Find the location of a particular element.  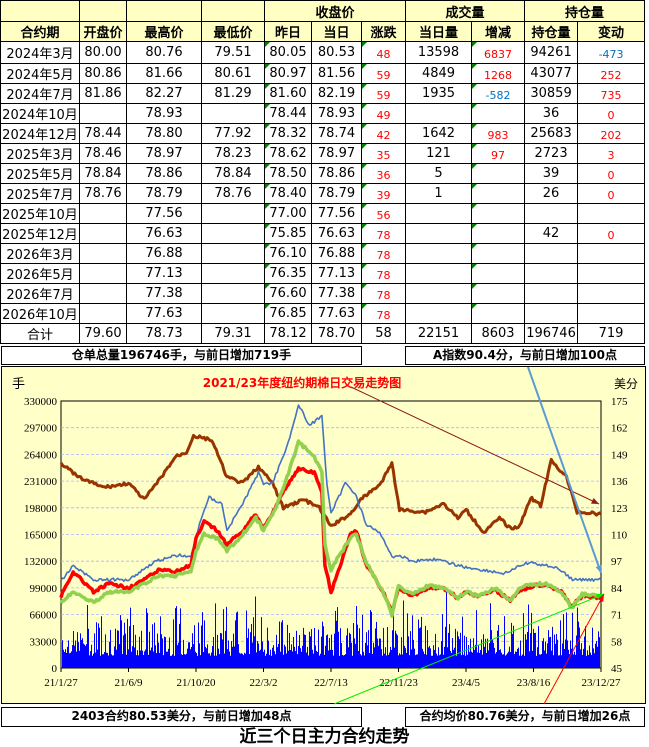

cell-持仓量: 36 is located at coordinates (551, 113).